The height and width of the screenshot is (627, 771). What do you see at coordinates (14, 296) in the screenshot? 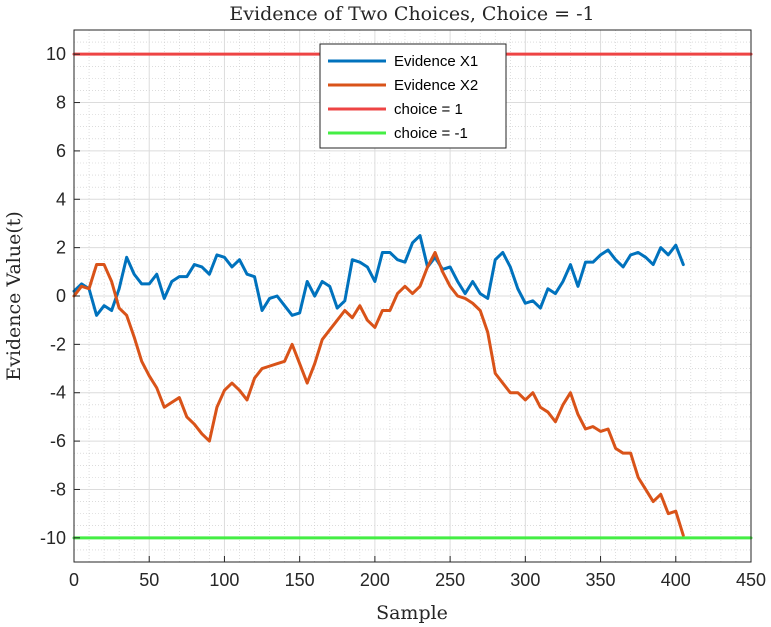
I see `y-axis-label: Evidence Value(t)` at bounding box center [14, 296].